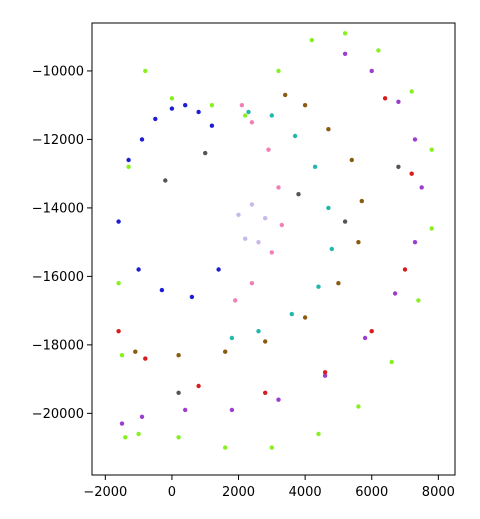 The height and width of the screenshot is (519, 480). I want to click on x-tick-label: −2000, so click(105, 492).